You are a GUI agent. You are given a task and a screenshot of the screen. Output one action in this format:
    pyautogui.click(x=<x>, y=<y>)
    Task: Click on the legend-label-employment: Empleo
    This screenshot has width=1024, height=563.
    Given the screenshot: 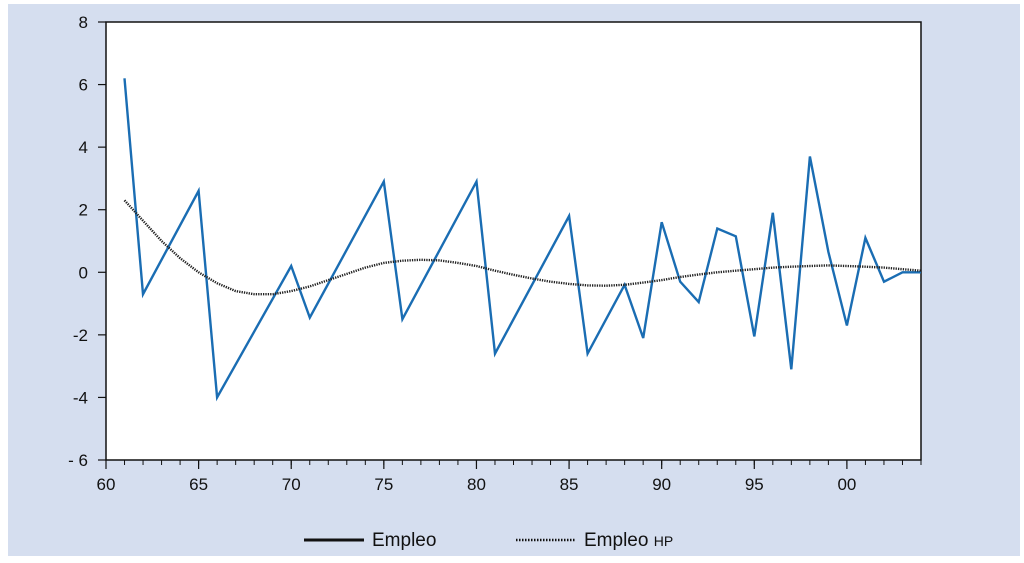 What is the action you would take?
    pyautogui.click(x=404, y=540)
    